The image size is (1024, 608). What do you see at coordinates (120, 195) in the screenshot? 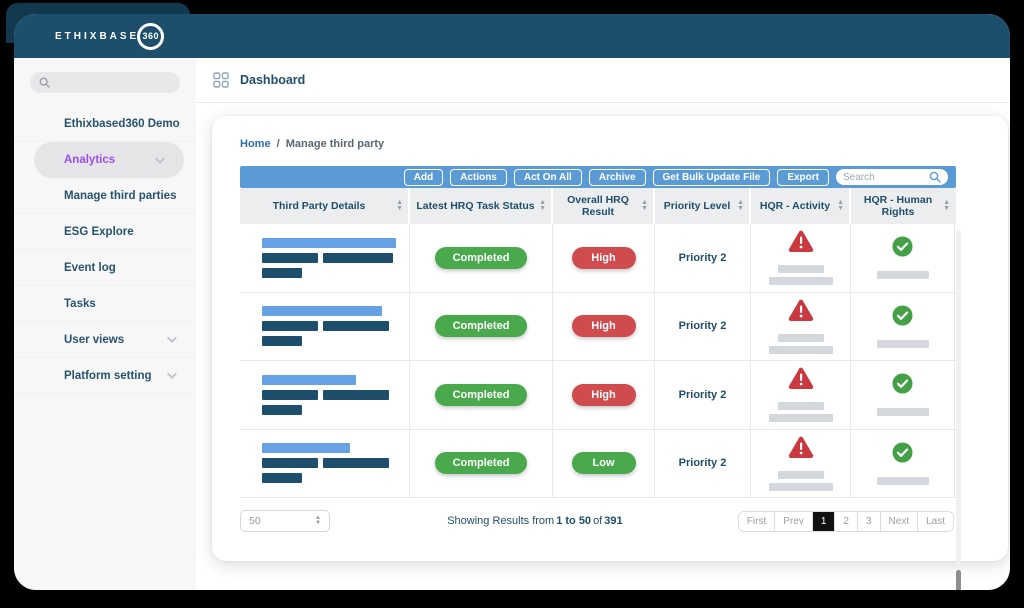
I see `sidebar-item-label: Manage third parties` at bounding box center [120, 195].